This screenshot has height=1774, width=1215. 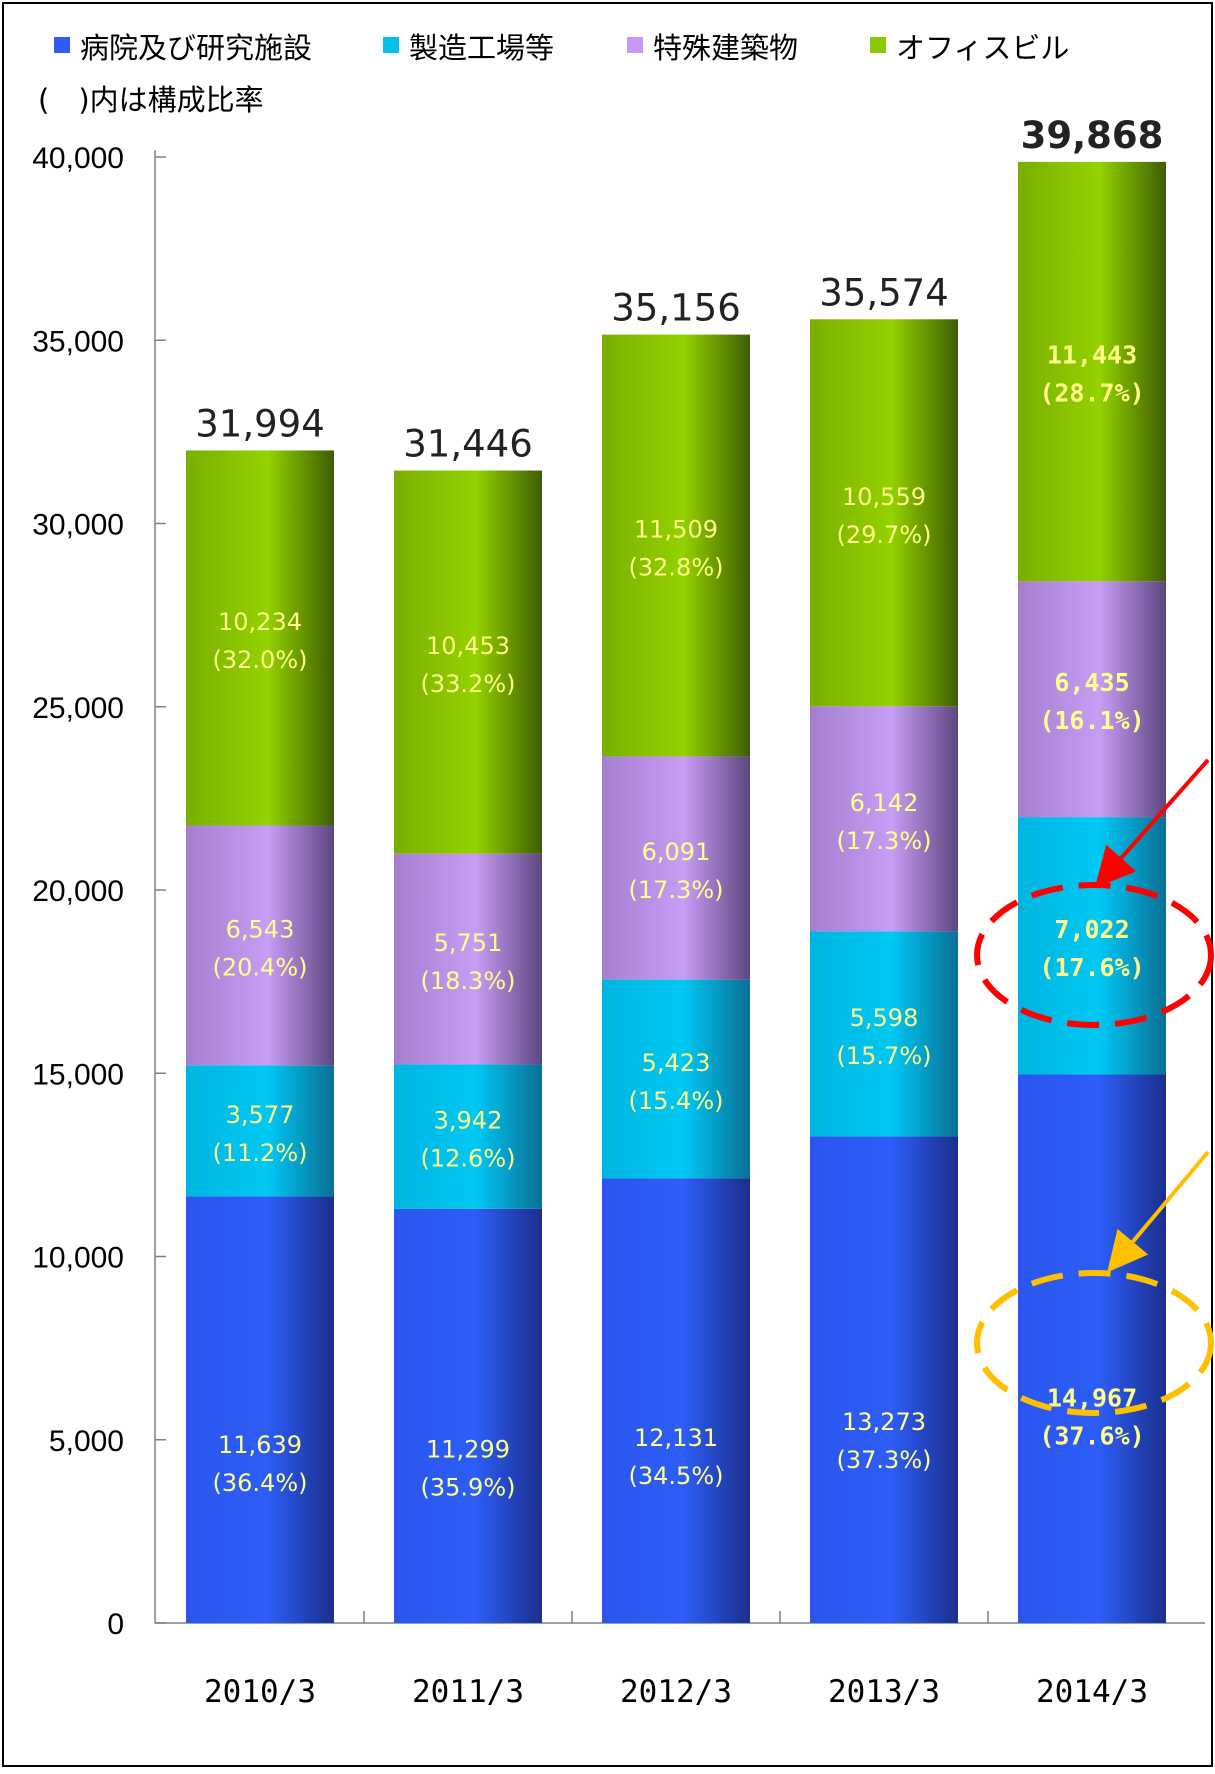 I want to click on red-dashed-ellipse, so click(x=1094, y=955).